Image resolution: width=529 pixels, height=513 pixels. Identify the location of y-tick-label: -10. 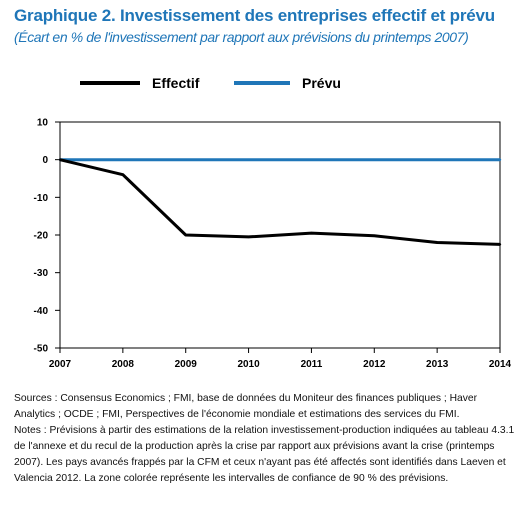
(41, 198).